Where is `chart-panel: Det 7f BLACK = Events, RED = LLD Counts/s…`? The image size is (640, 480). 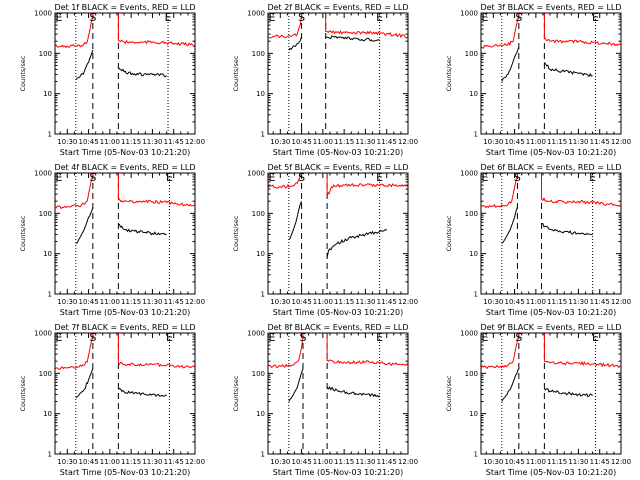 chart-panel: Det 7f BLACK = Events, RED = LLD Counts/s… is located at coordinates (112, 400).